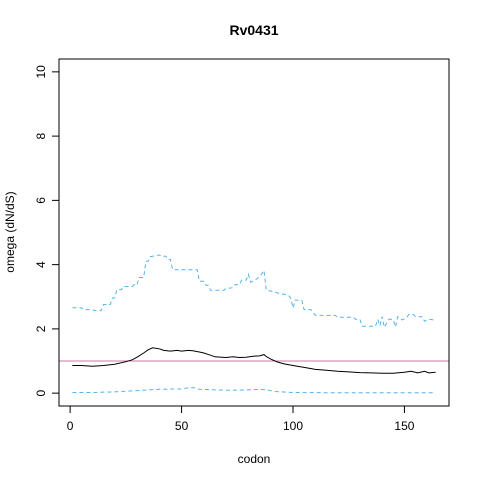  Describe the element at coordinates (41, 264) in the screenshot. I see `y-tick-label: 4` at that location.